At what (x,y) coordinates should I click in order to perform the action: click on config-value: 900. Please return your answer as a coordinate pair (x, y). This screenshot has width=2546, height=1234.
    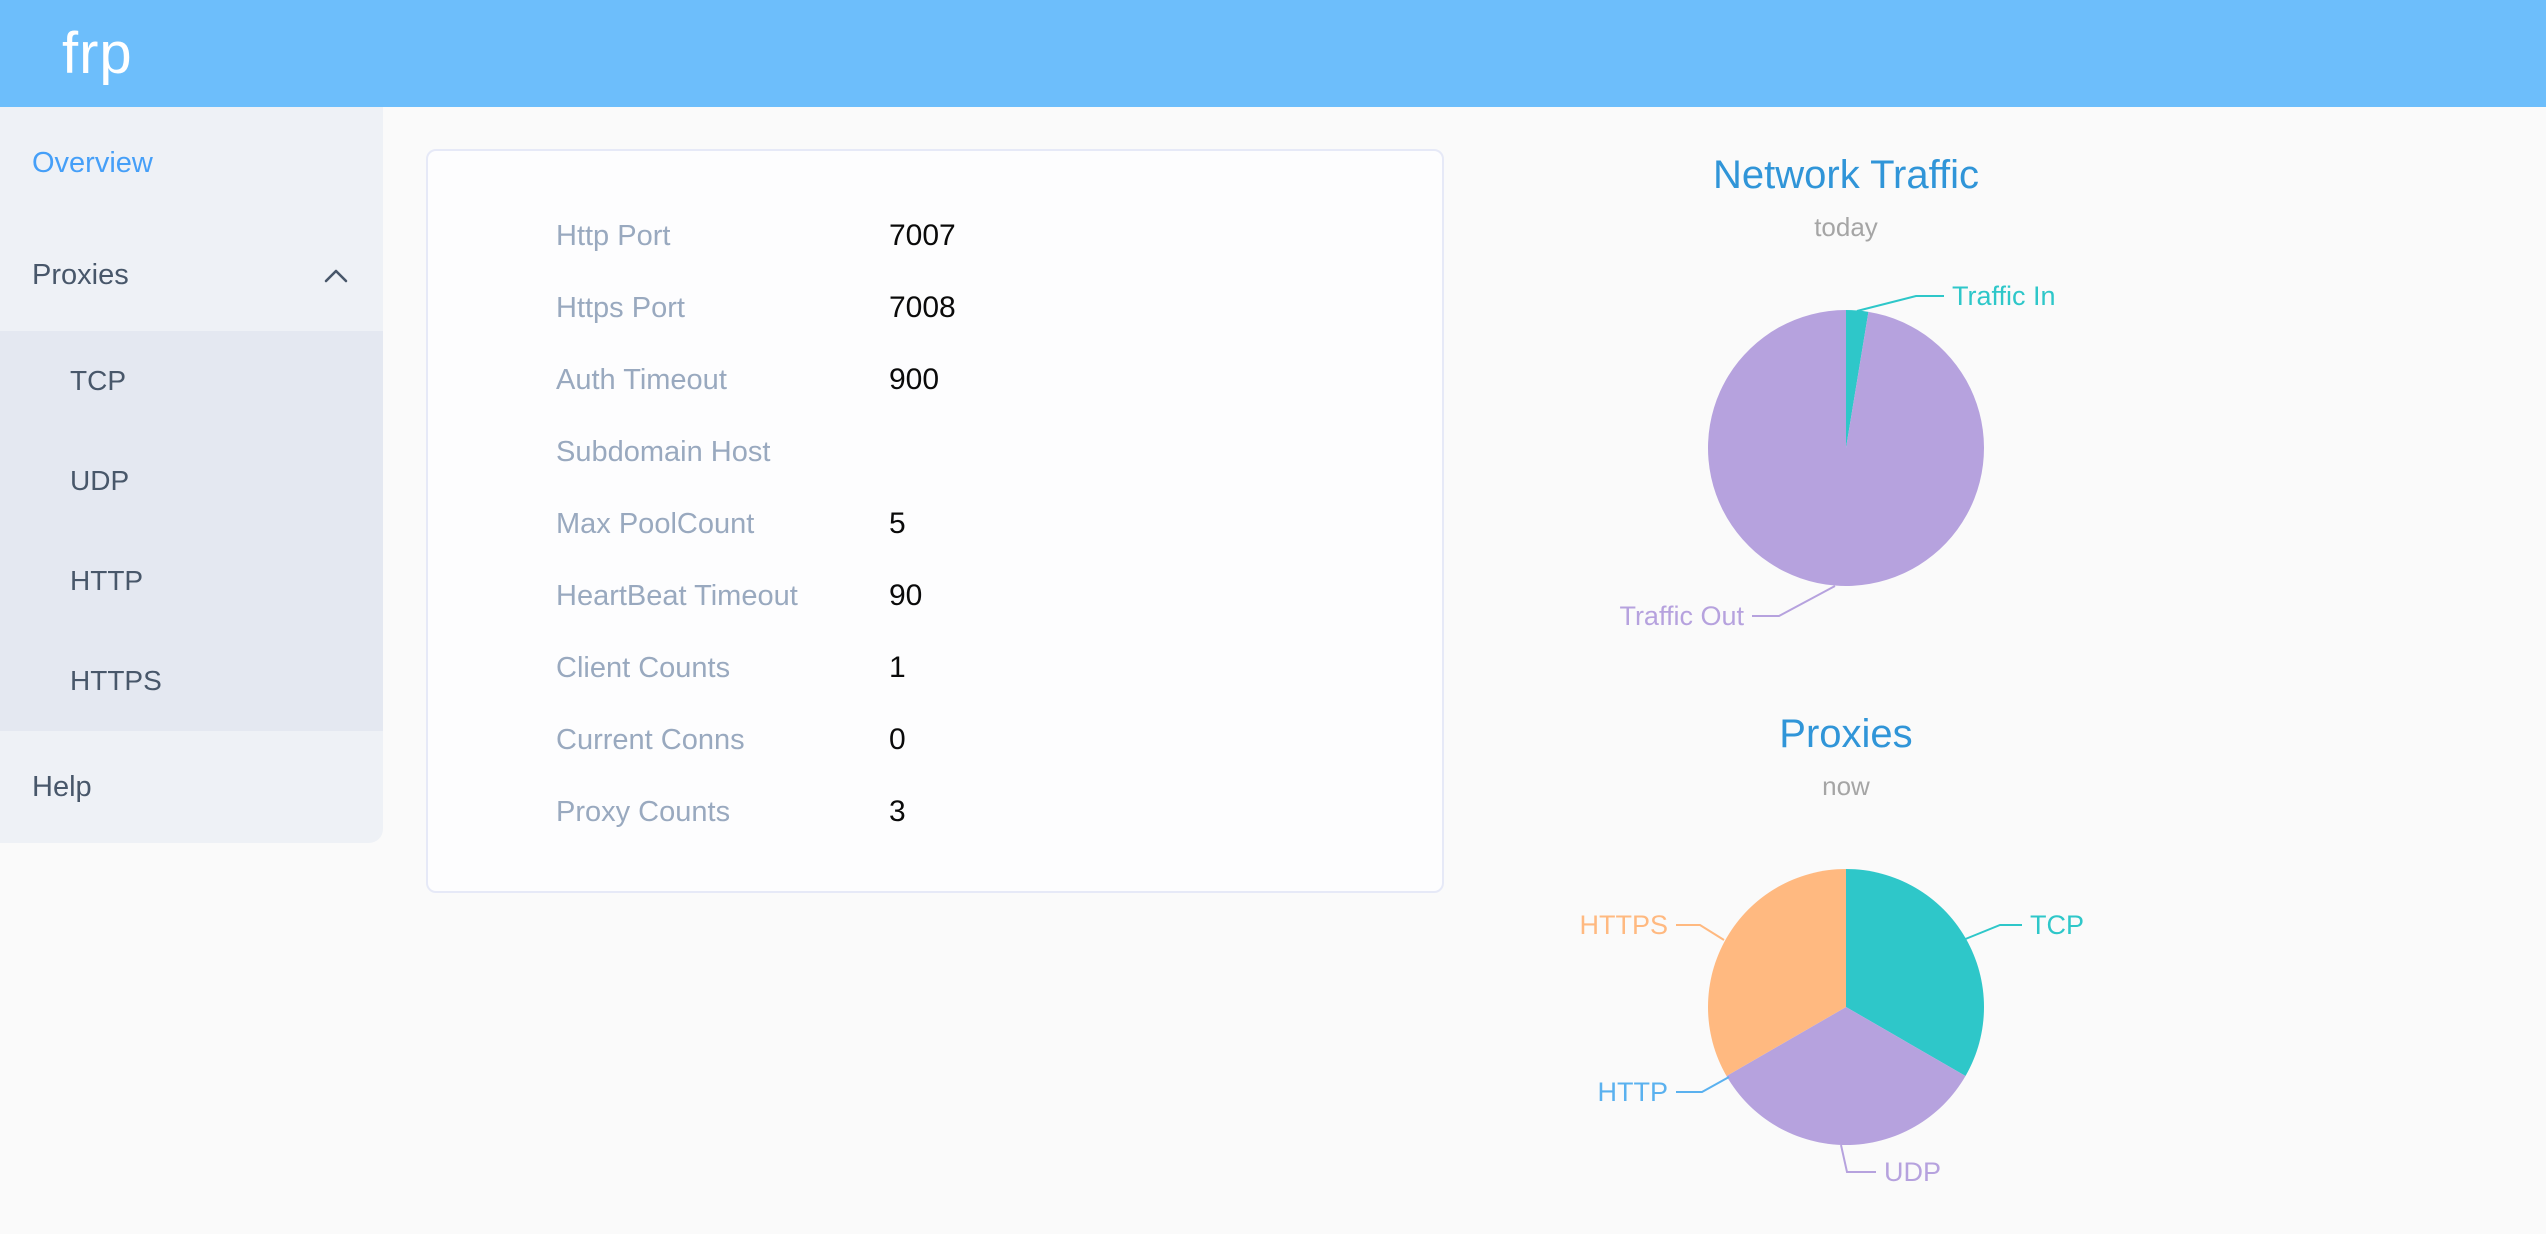
    Looking at the image, I should click on (914, 379).